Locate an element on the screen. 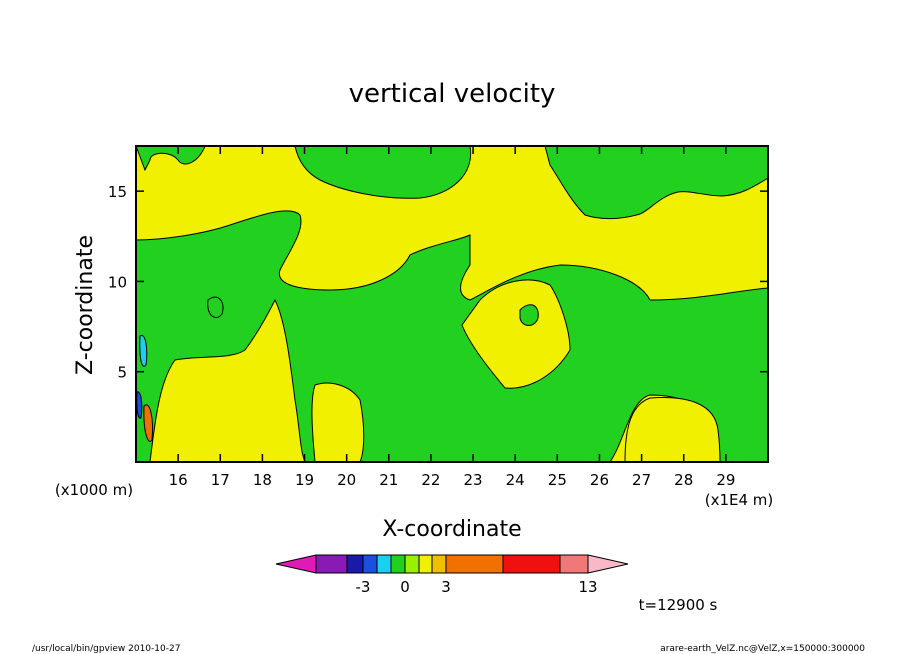  colorbar-tick-label: 3 is located at coordinates (446, 587).